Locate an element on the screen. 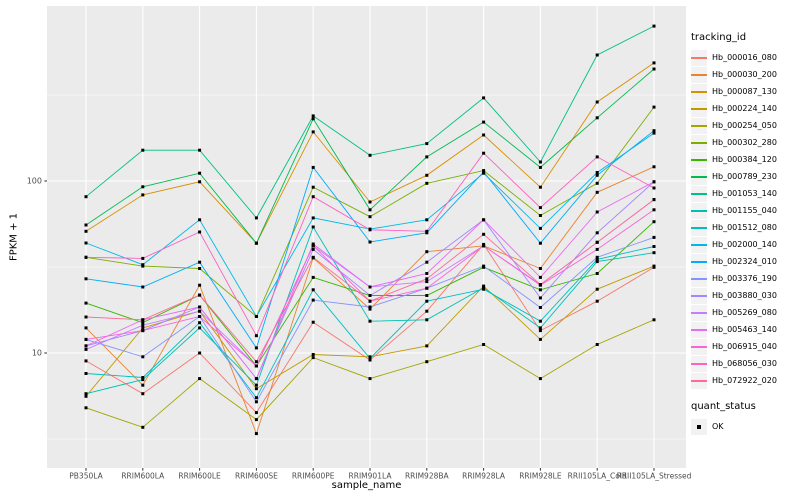 The image size is (800, 500). legend-label: Hb_000087_130 is located at coordinates (744, 91).